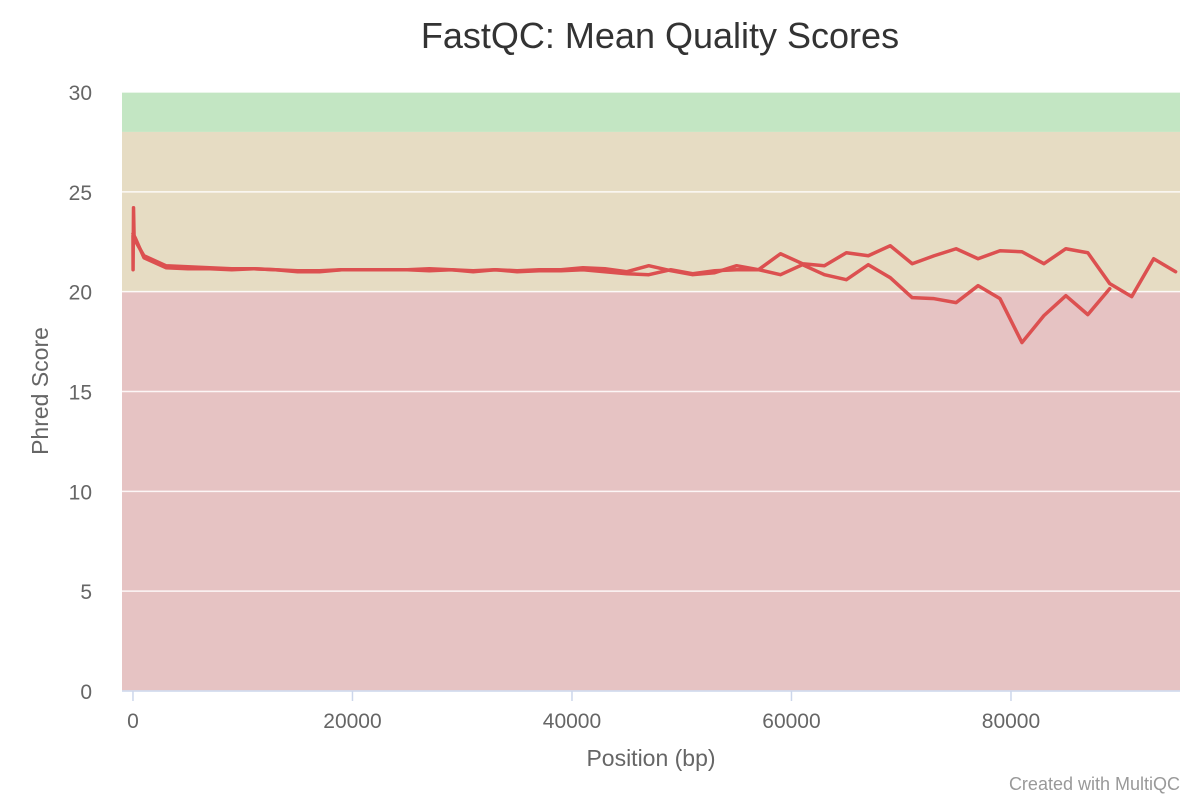 The width and height of the screenshot is (1200, 800). What do you see at coordinates (80, 293) in the screenshot?
I see `y-tick-label: 20` at bounding box center [80, 293].